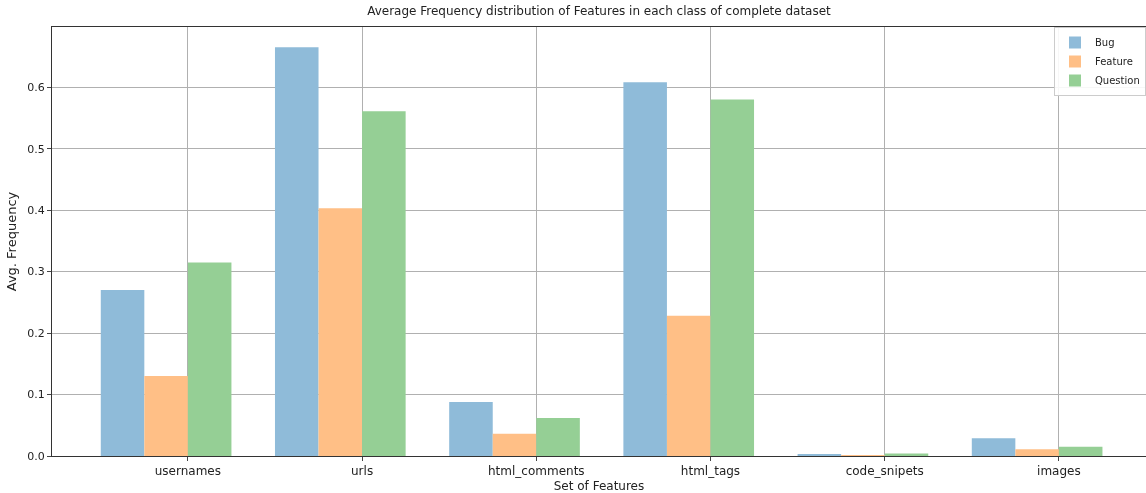  What do you see at coordinates (36, 395) in the screenshot?
I see `y-tick-label: 0.1` at bounding box center [36, 395].